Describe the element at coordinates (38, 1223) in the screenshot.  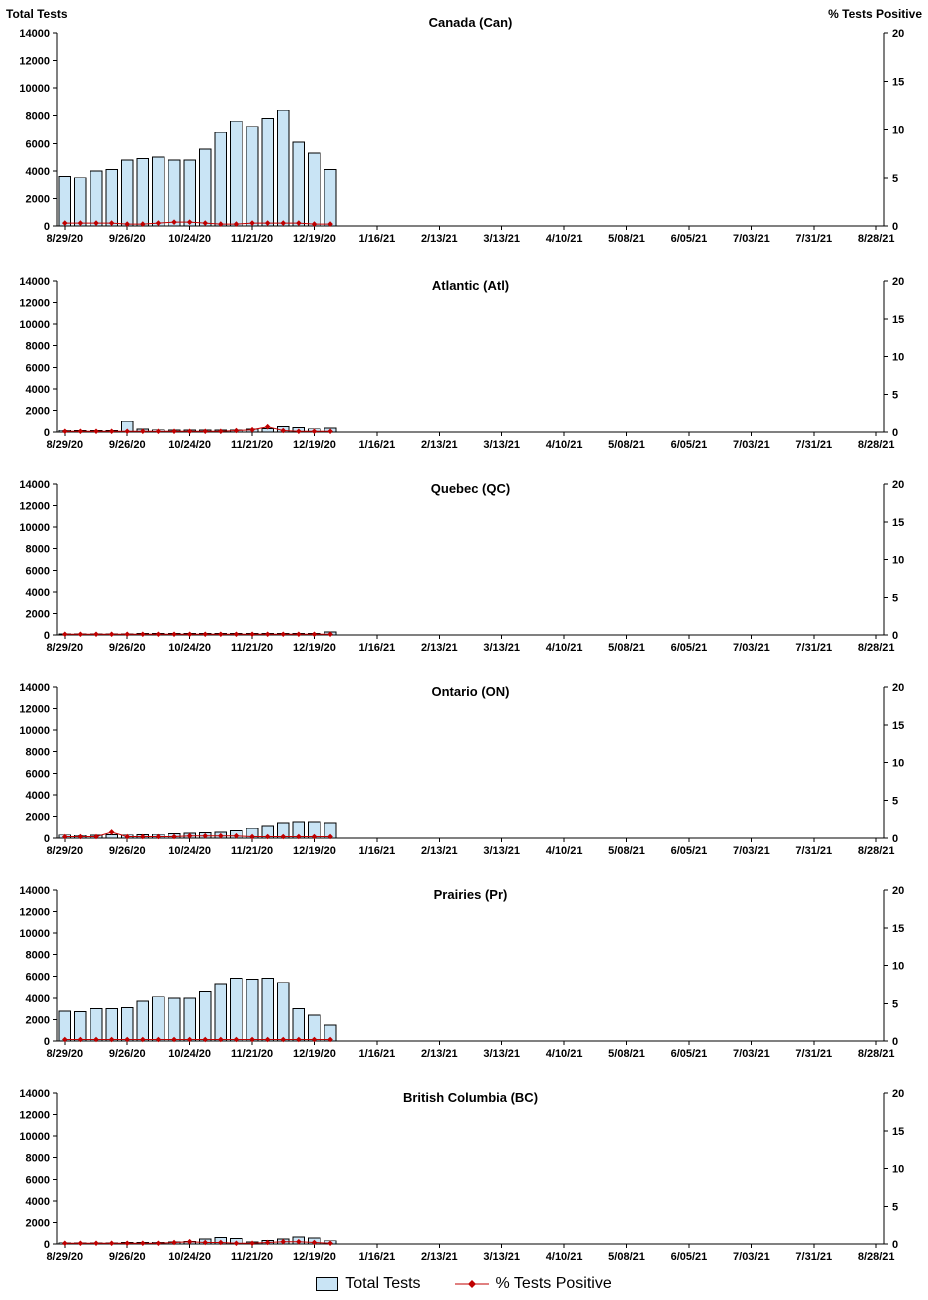
I see `y-left-tick-label: 2000` at that location.